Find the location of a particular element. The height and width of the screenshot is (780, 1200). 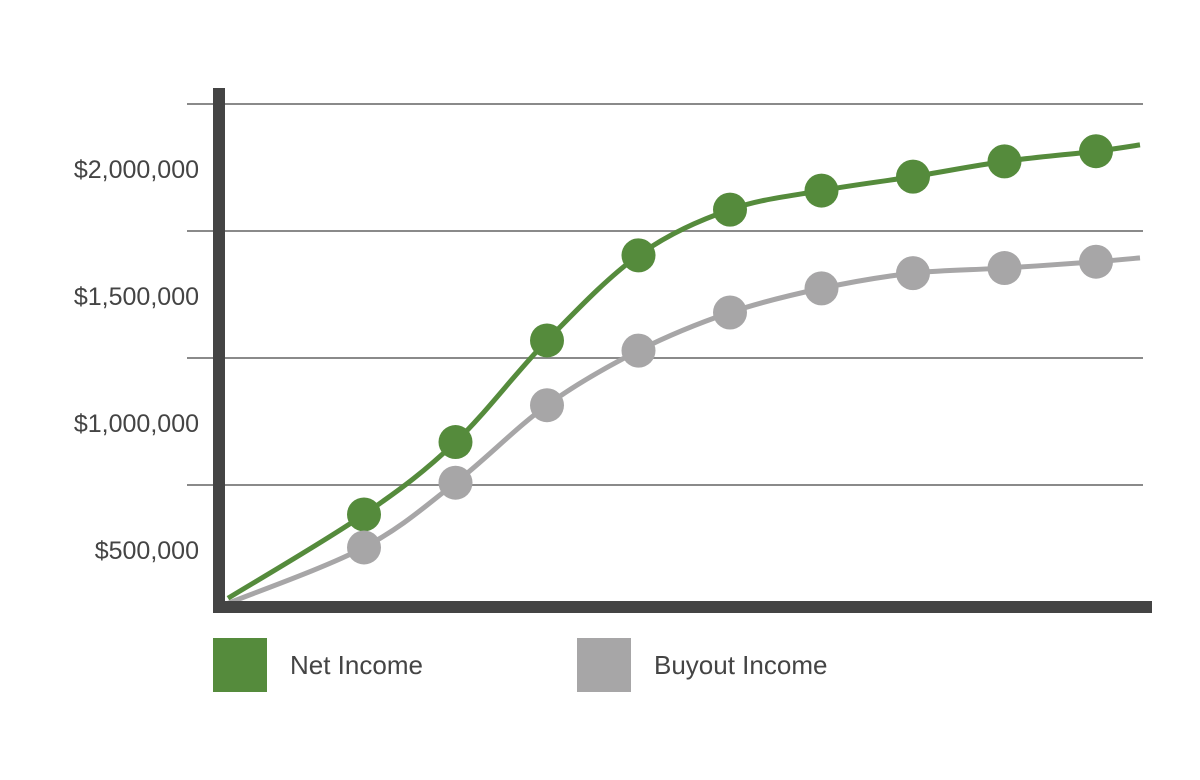

net-income-swatch is located at coordinates (240, 665).